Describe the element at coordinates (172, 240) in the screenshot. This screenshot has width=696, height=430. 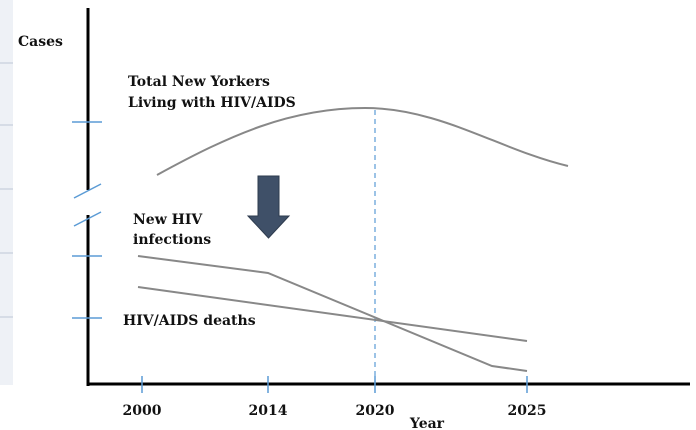
I see `new-infections-label: infections` at that location.